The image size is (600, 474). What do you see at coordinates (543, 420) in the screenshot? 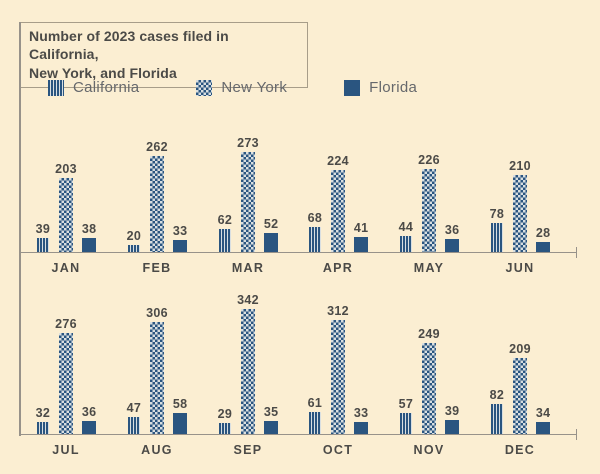
I see `florida-bar-column: 34` at bounding box center [543, 420].